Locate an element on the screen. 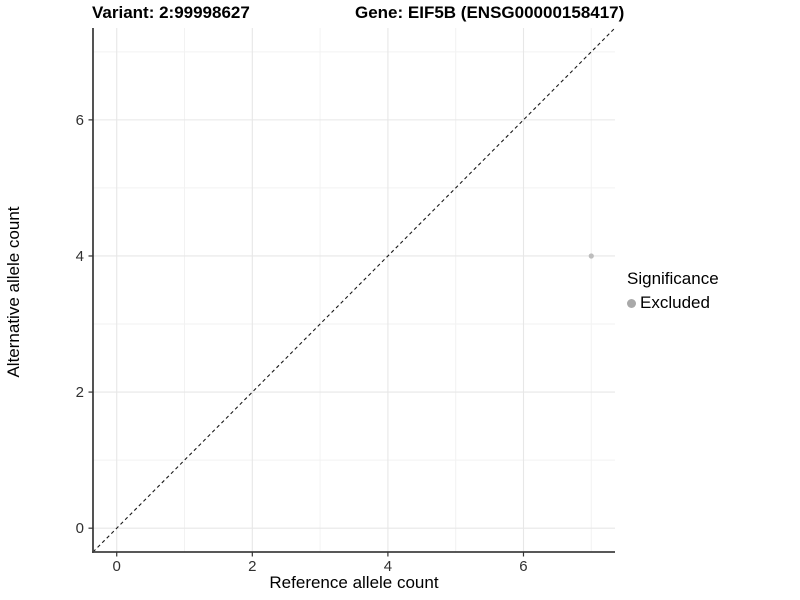  y-axis-label: Alternative allele count is located at coordinates (13, 292).